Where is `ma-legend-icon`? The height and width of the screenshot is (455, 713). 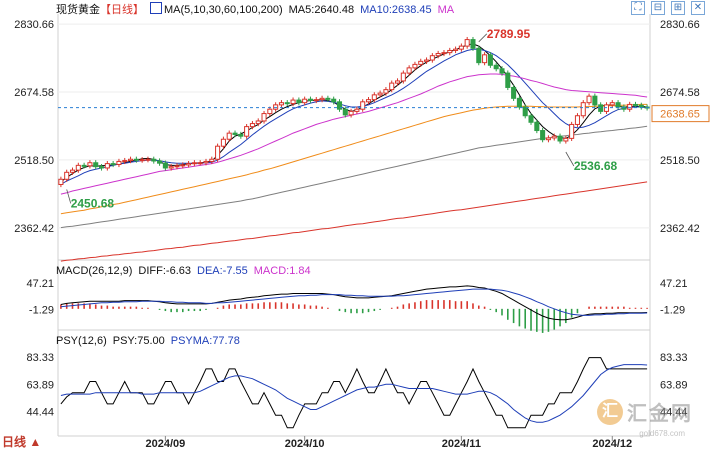 ma-legend-icon is located at coordinates (156, 8).